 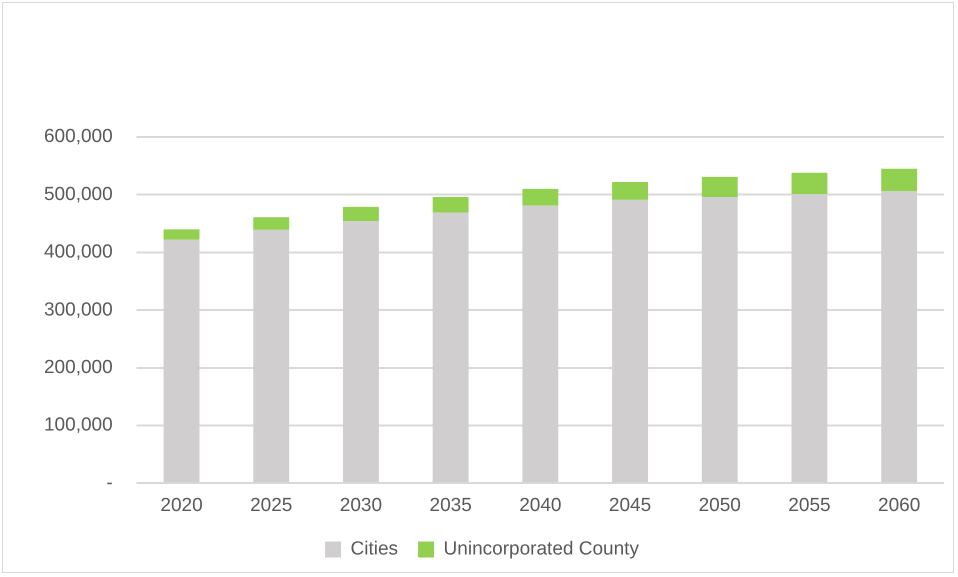 I want to click on x-tick-label: 2030, so click(x=361, y=505).